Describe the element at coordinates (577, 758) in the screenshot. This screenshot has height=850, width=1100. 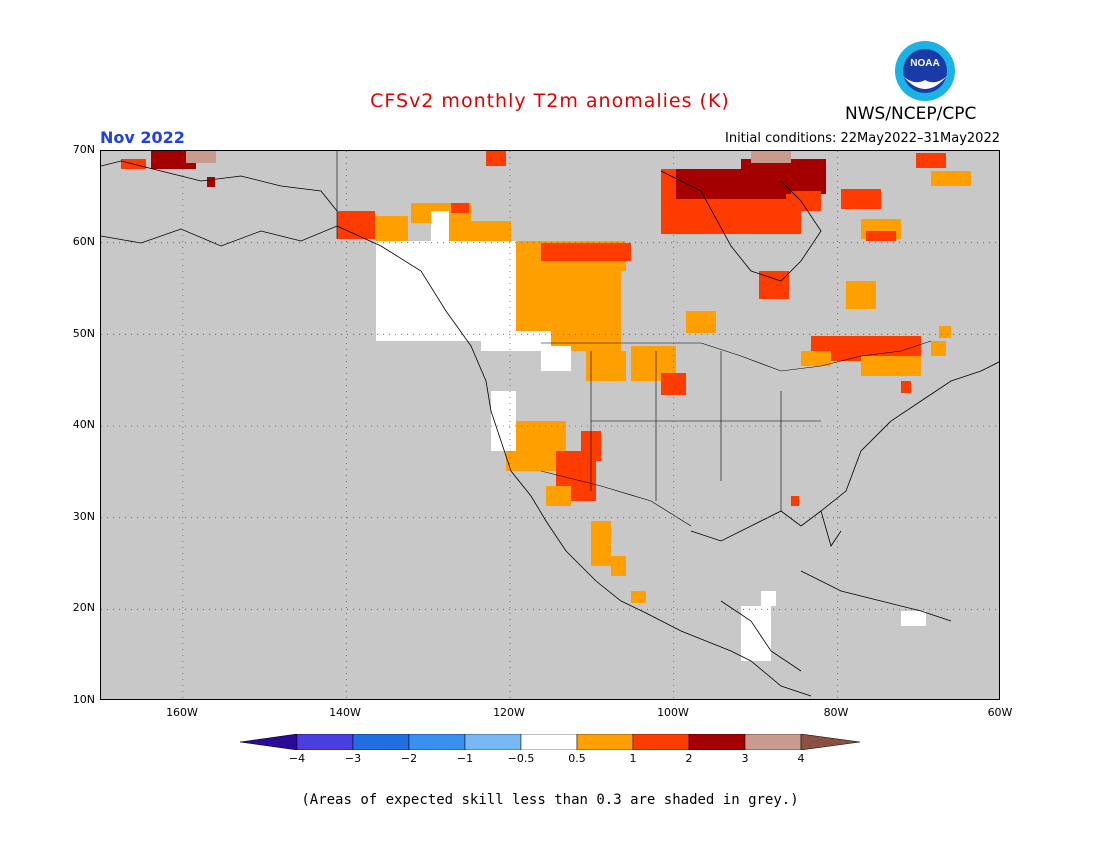
I see `legend-label: 0.5` at that location.